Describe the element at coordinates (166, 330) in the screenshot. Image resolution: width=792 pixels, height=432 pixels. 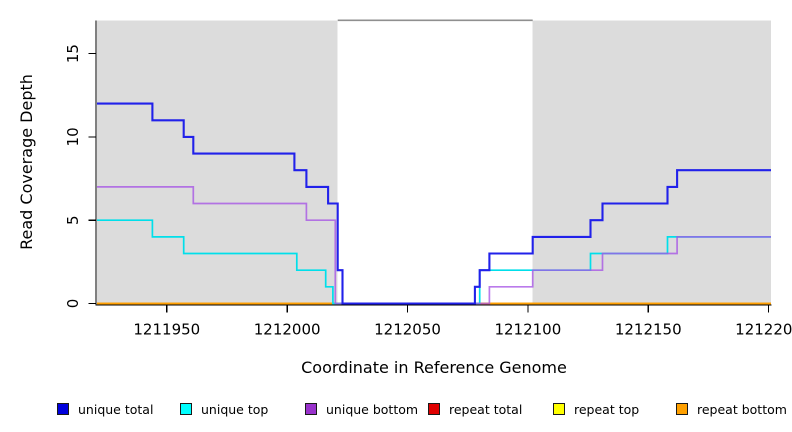
I see `x-tick-label: 1211950` at that location.